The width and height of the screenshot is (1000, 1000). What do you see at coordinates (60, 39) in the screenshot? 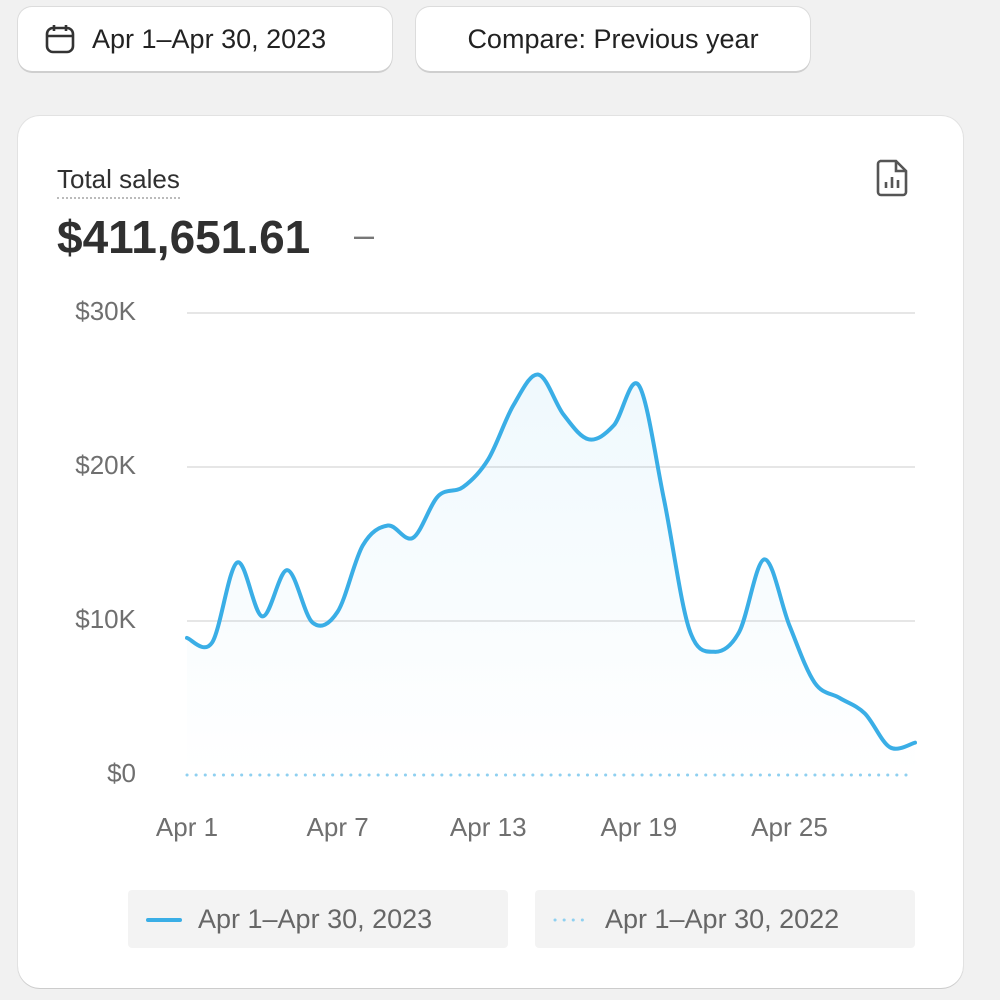
I see `calendar-icon` at bounding box center [60, 39].